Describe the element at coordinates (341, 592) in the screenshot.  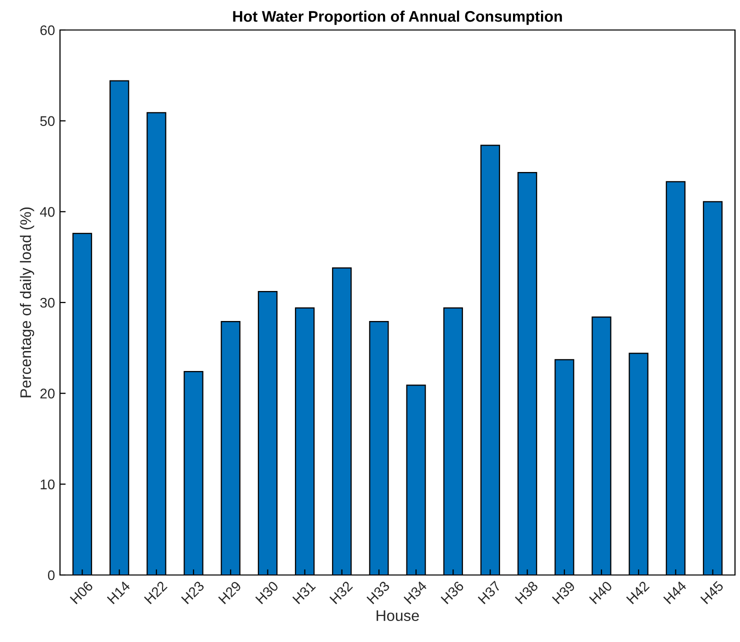
I see `x-tick-label: H32` at that location.